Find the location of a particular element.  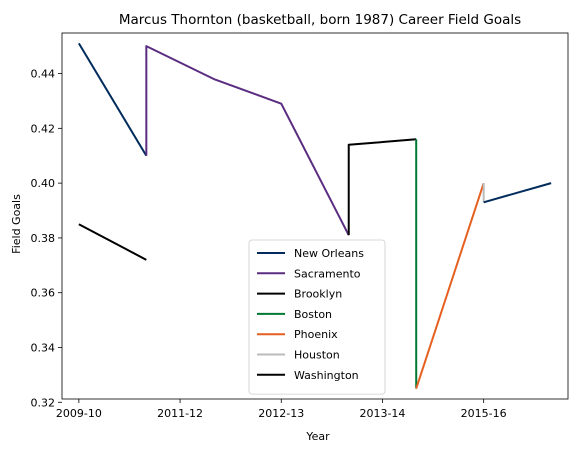

y-tick-label: 0.44 is located at coordinates (43, 74).